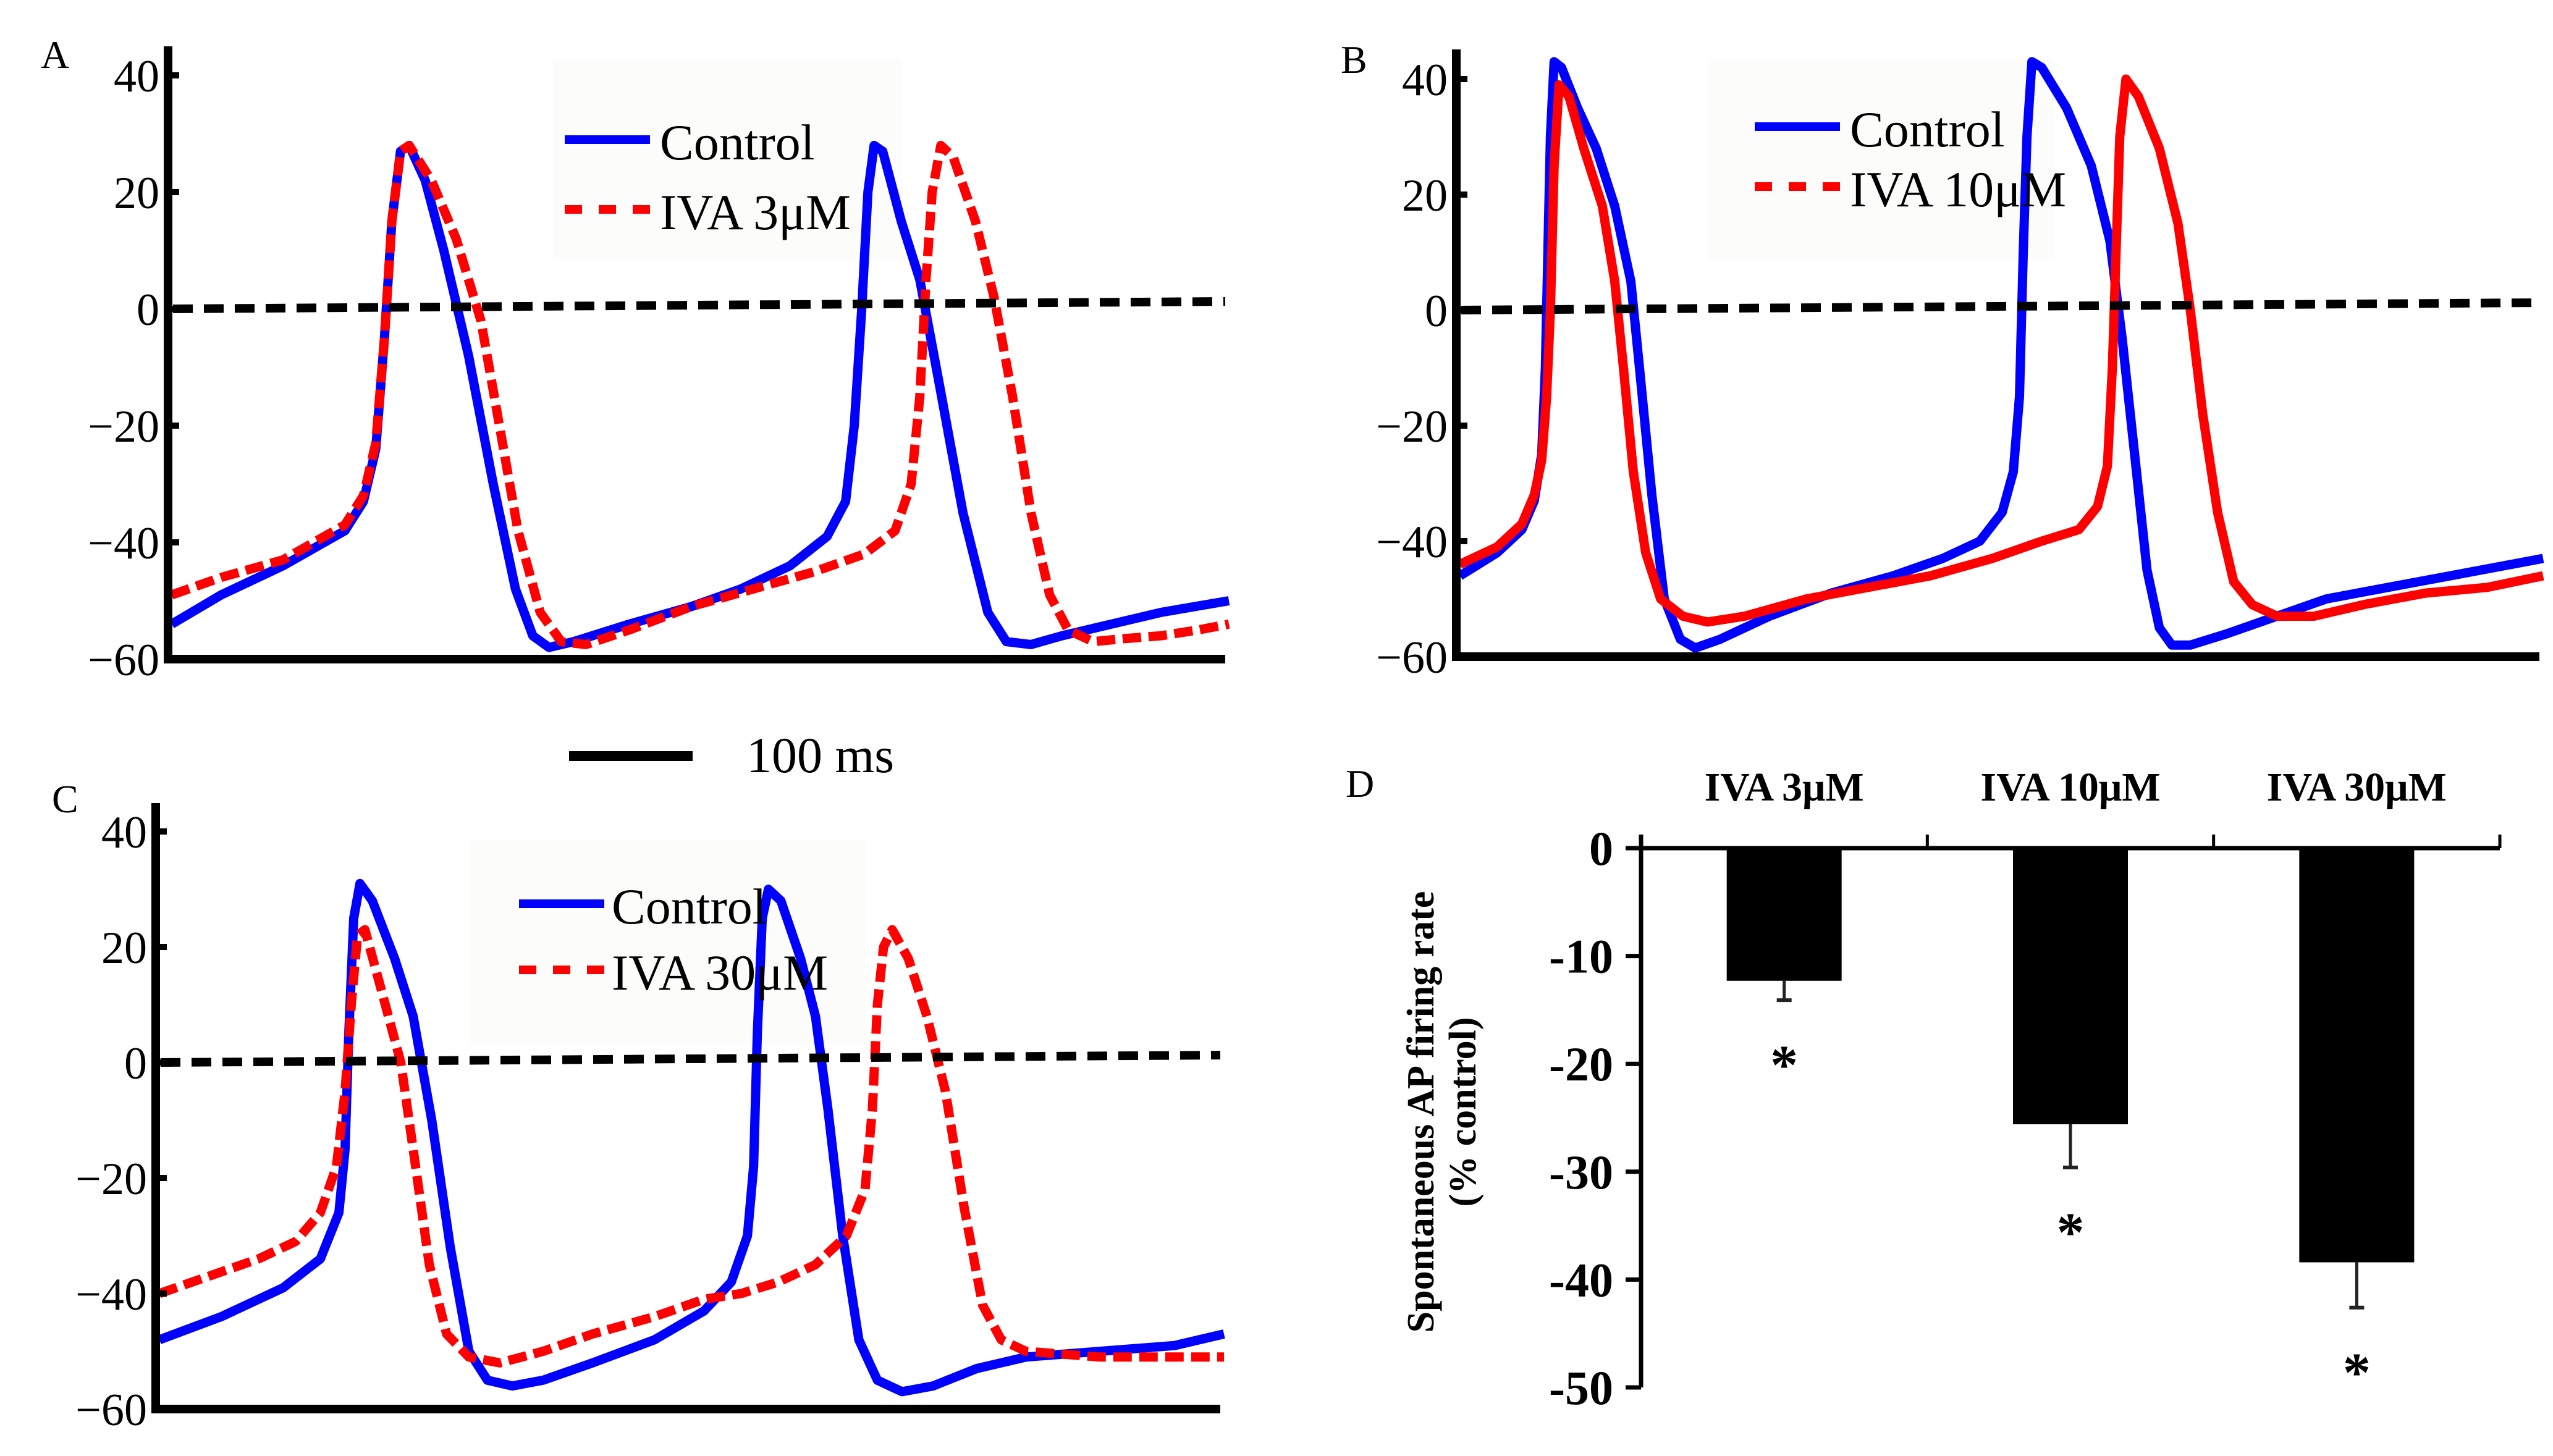 The height and width of the screenshot is (1456, 2553). What do you see at coordinates (1784, 788) in the screenshot?
I see `category-label: IVA 3μM` at bounding box center [1784, 788].